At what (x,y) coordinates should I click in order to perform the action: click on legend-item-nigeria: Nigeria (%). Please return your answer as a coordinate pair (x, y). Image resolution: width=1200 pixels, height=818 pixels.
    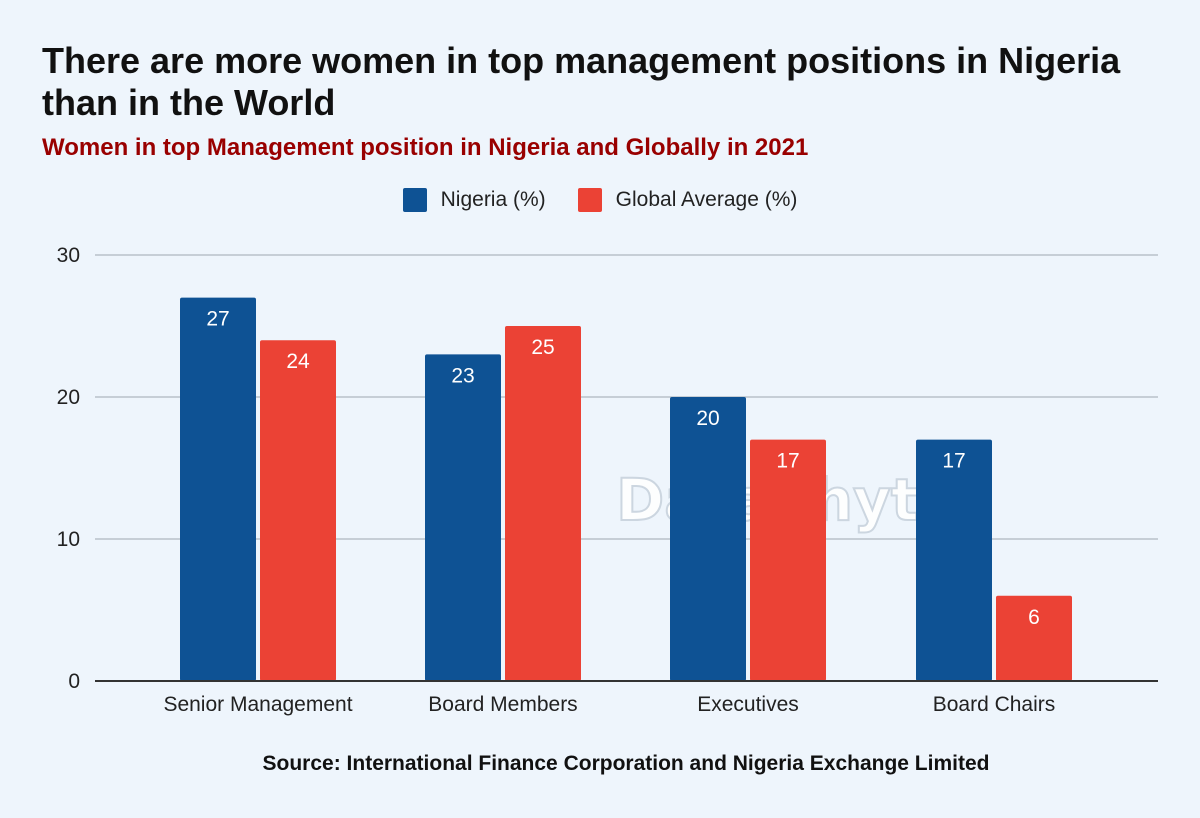
    Looking at the image, I should click on (474, 200).